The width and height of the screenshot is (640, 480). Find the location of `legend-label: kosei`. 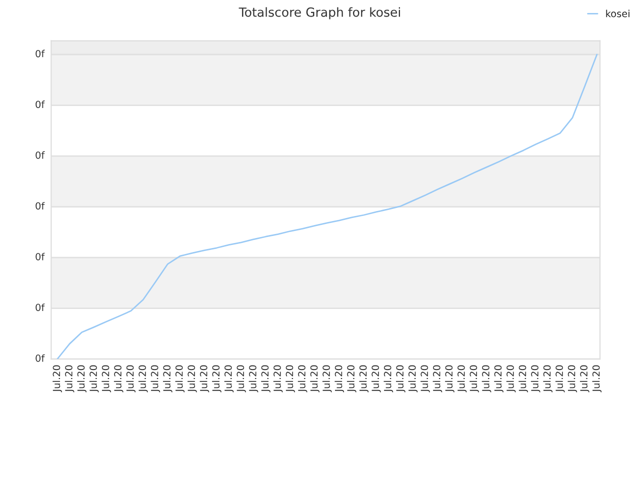

legend-label: kosei is located at coordinates (618, 14).